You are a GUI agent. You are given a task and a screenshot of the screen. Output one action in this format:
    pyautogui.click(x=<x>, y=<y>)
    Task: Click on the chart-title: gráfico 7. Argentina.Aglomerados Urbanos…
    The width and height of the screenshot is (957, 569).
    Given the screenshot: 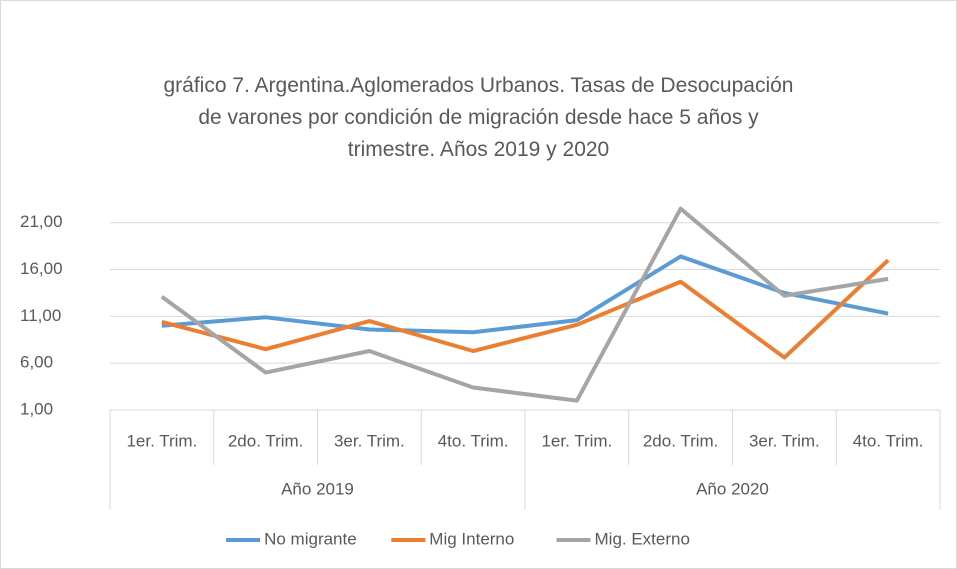 What is the action you would take?
    pyautogui.click(x=478, y=117)
    